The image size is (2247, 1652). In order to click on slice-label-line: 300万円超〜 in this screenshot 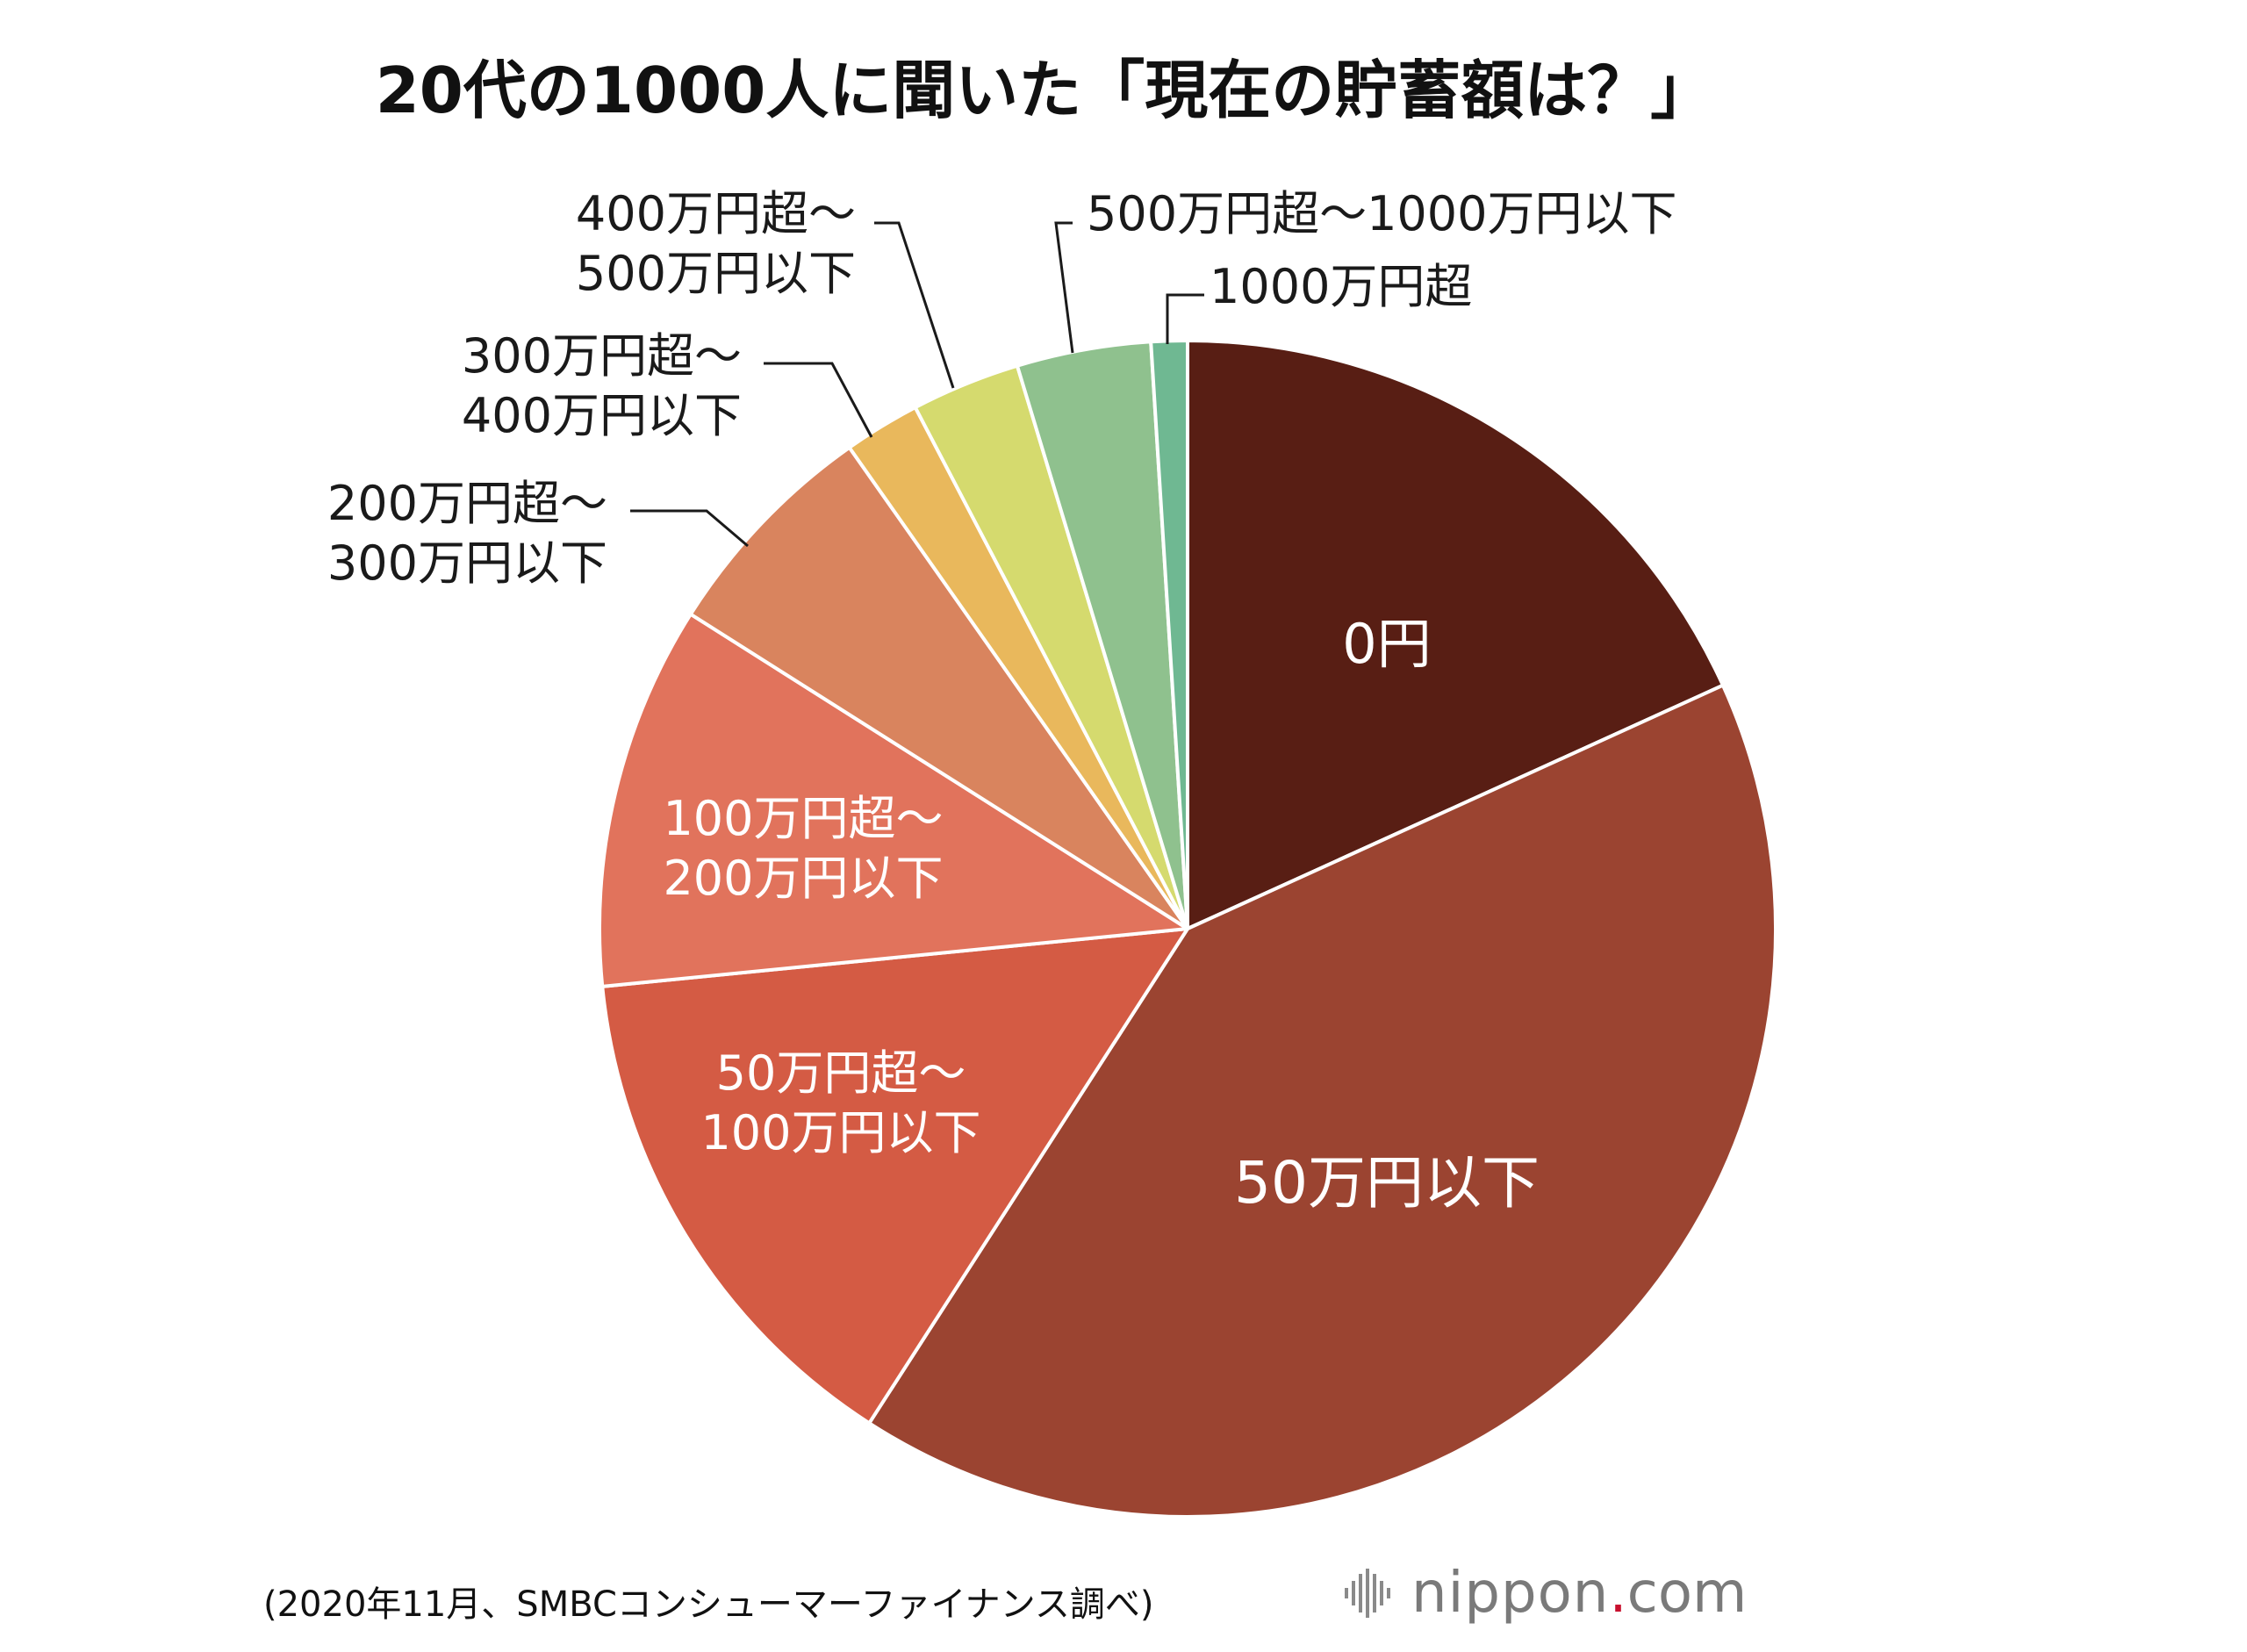, I will do `click(602, 356)`.